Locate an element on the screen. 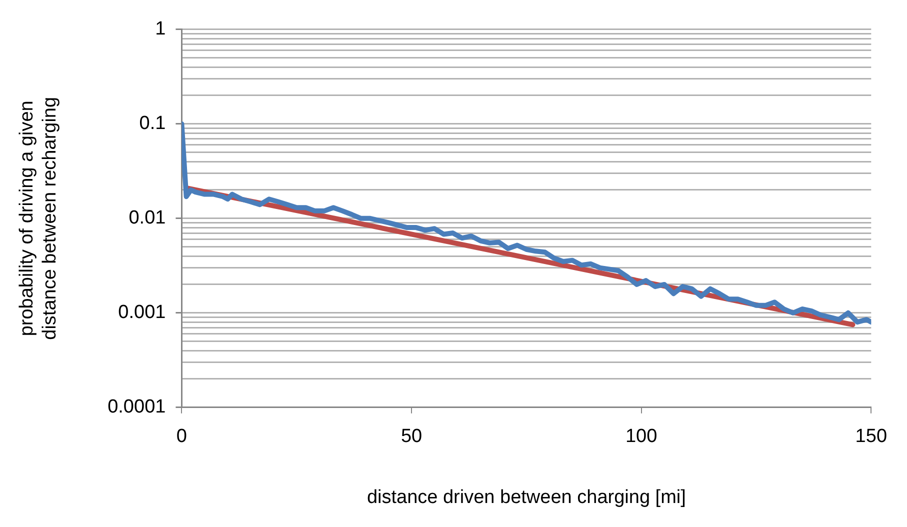  y-tick-label: 0.0001 is located at coordinates (137, 407).